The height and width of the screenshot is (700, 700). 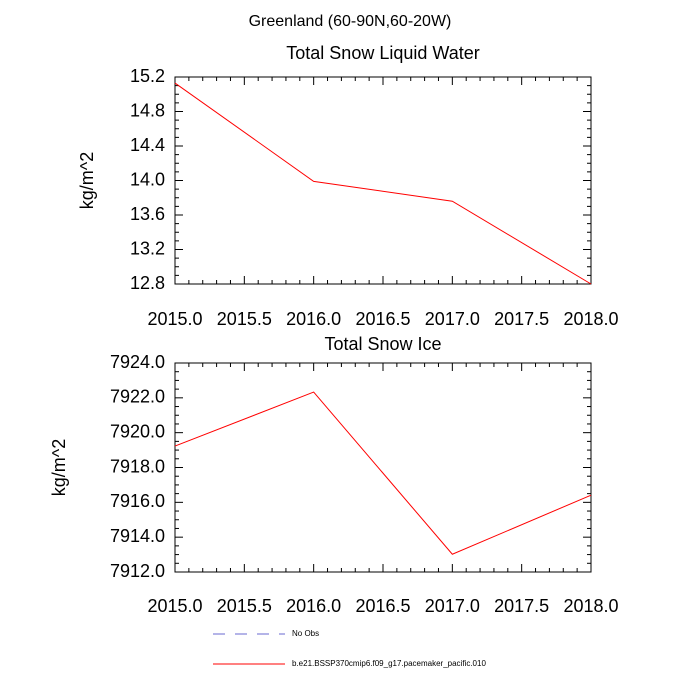 I want to click on panel-title: Total Snow Liquid Water, so click(x=382, y=53).